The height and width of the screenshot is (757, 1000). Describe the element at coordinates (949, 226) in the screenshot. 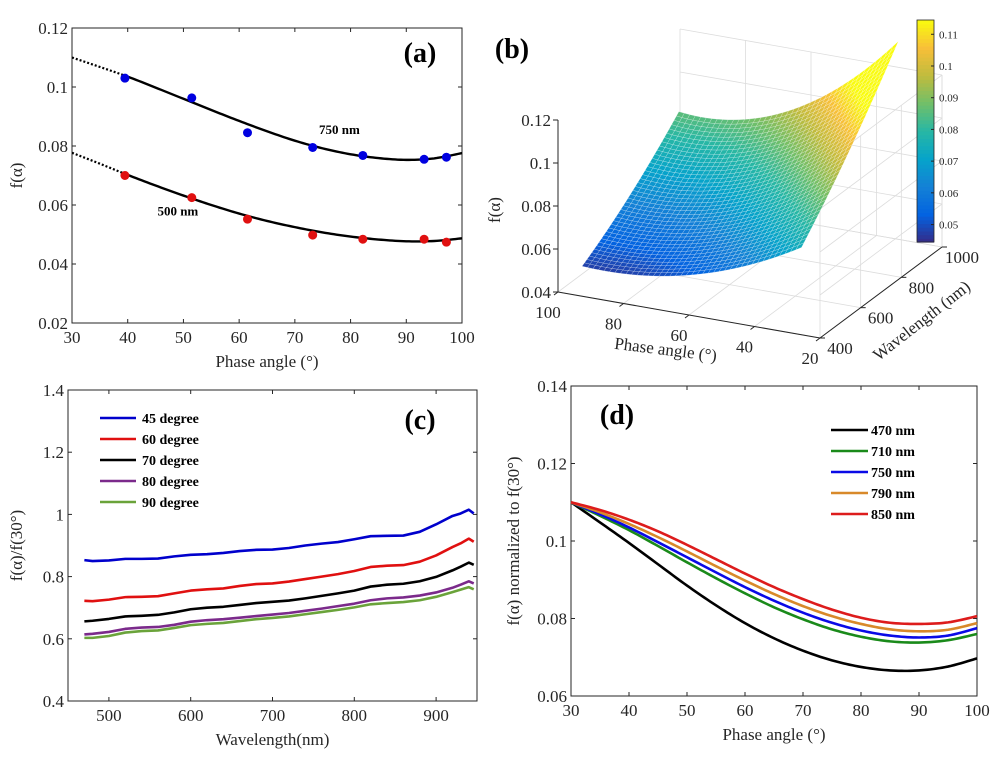

I see `colorbar-tick-label: 0.05` at that location.